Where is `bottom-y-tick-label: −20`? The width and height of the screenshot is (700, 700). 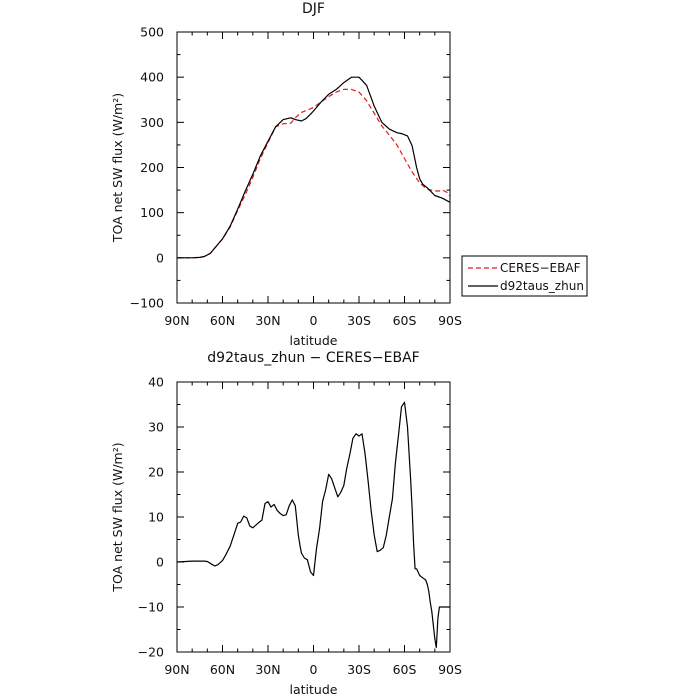 bottom-y-tick-label: −20 is located at coordinates (151, 652).